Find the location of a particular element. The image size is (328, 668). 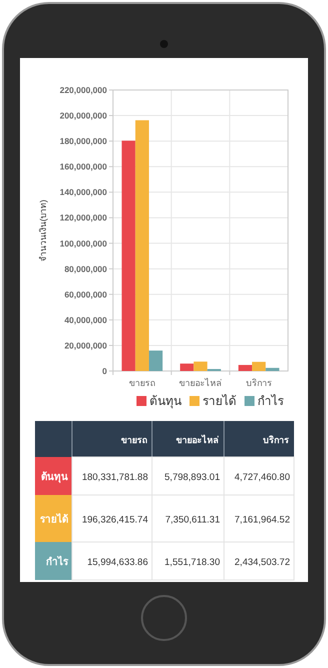

legend-label: ต้นทุน is located at coordinates (166, 401).